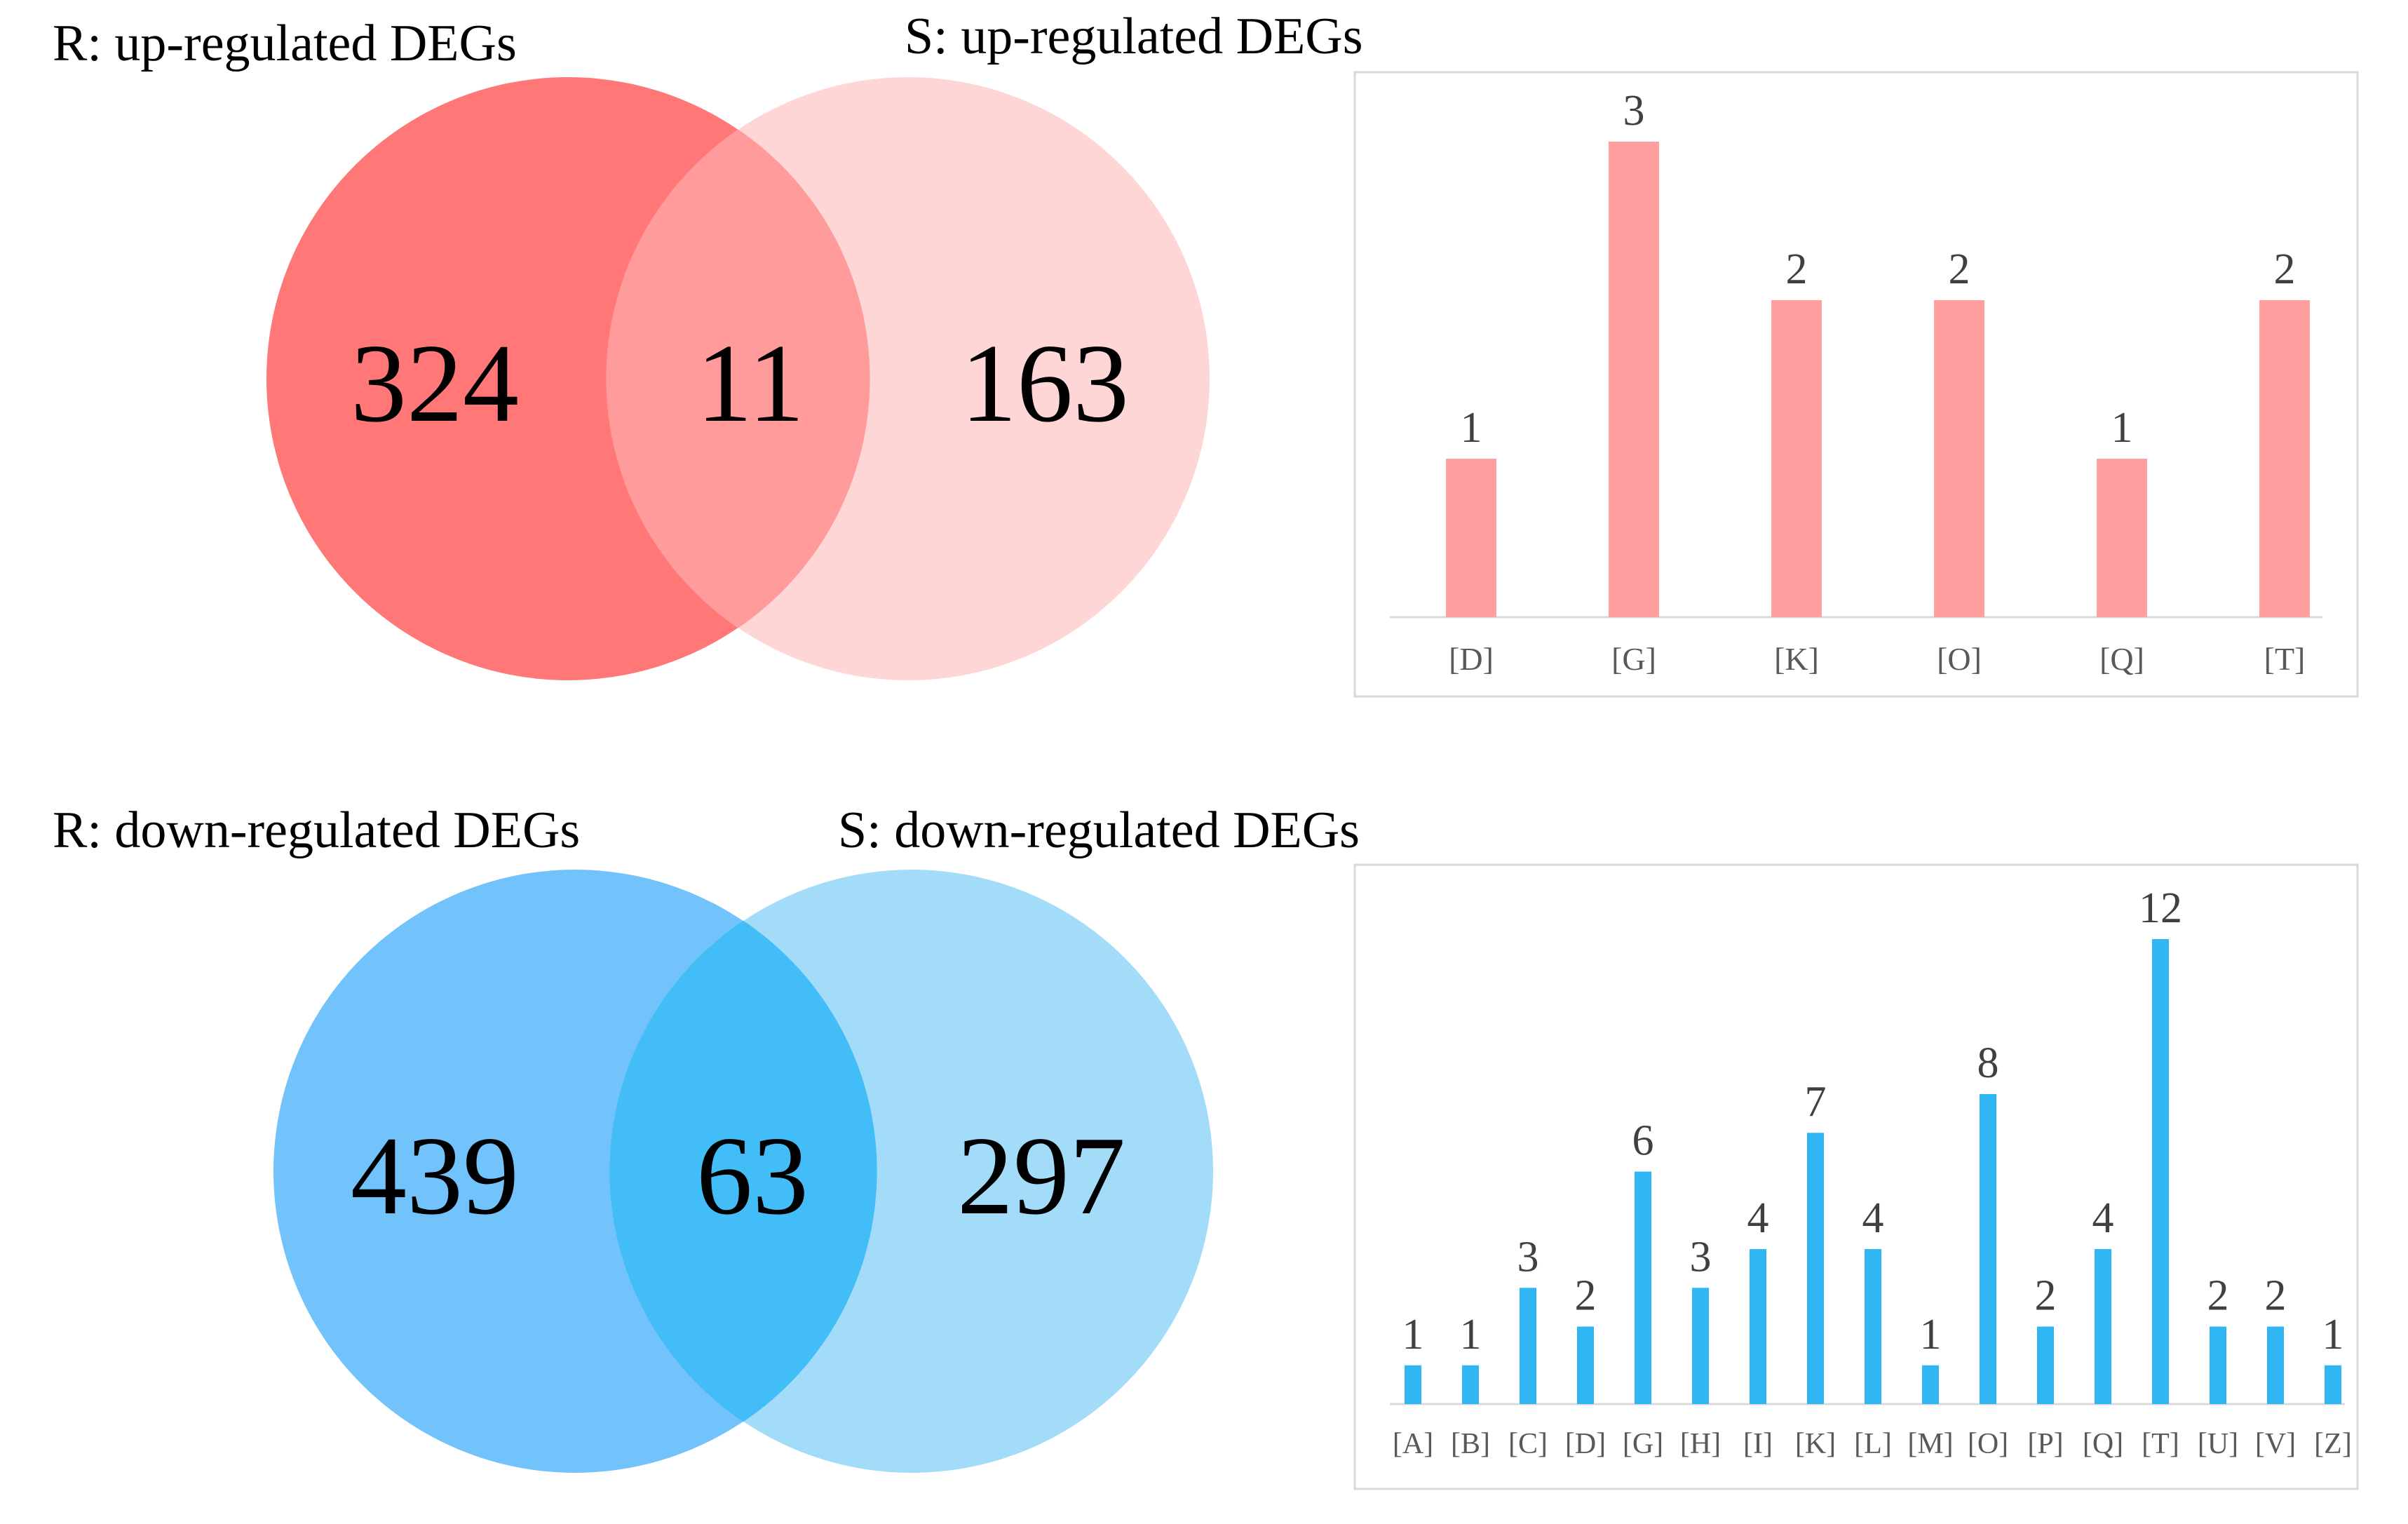  What do you see at coordinates (2333, 1444) in the screenshot?
I see `x-tick-label: [Z]` at bounding box center [2333, 1444].